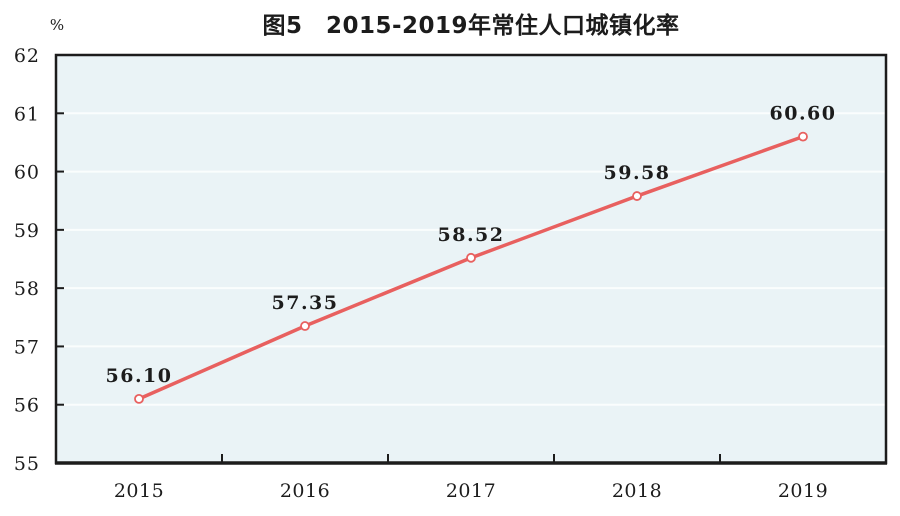 This screenshot has height=516, width=900. I want to click on chart-title: 图5 2015-2019年常住人口城镇化率, so click(471, 26).